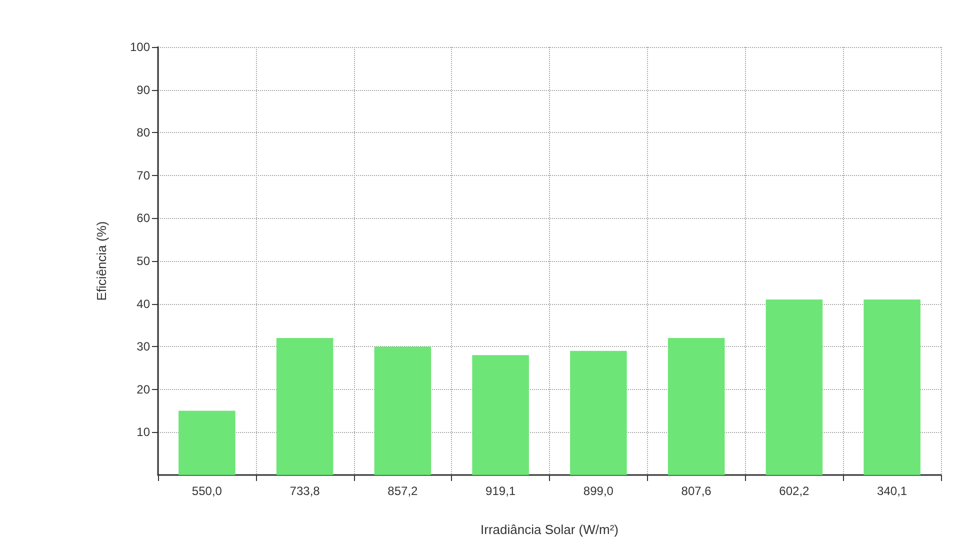 The width and height of the screenshot is (979, 558). I want to click on x-axis-title: Irradiância Solar (W/m²), so click(549, 529).